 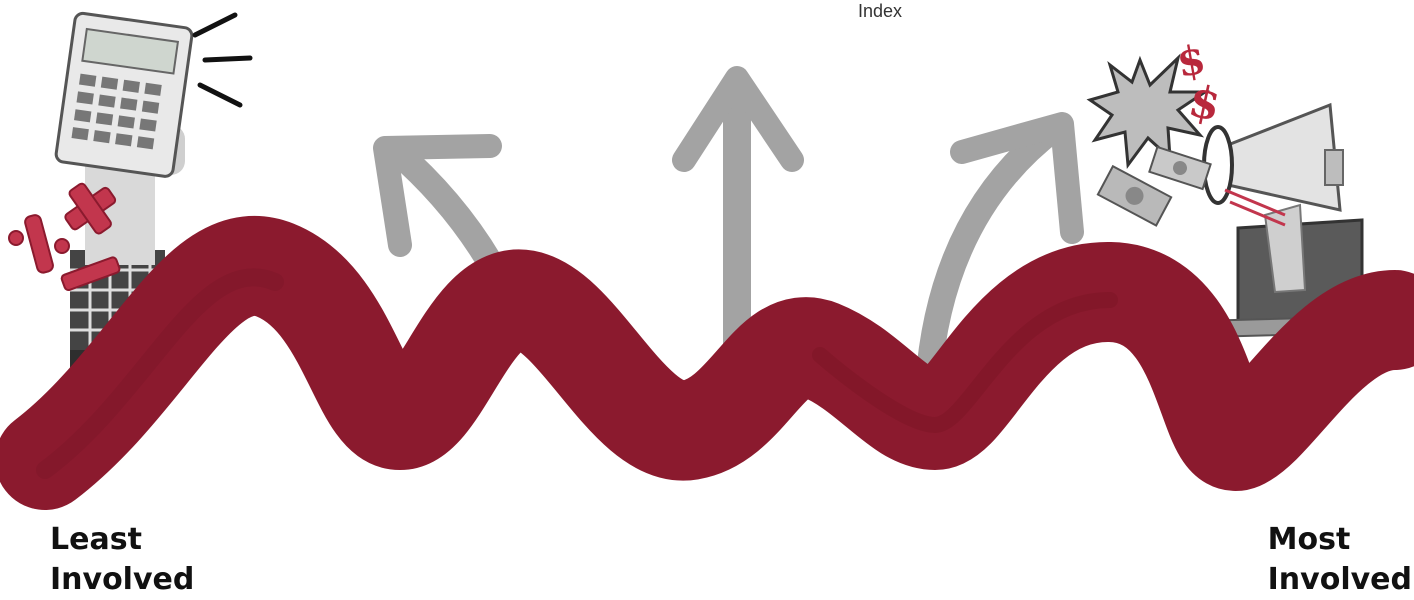 I want to click on most-involved-line2: Involved, so click(x=1339, y=579).